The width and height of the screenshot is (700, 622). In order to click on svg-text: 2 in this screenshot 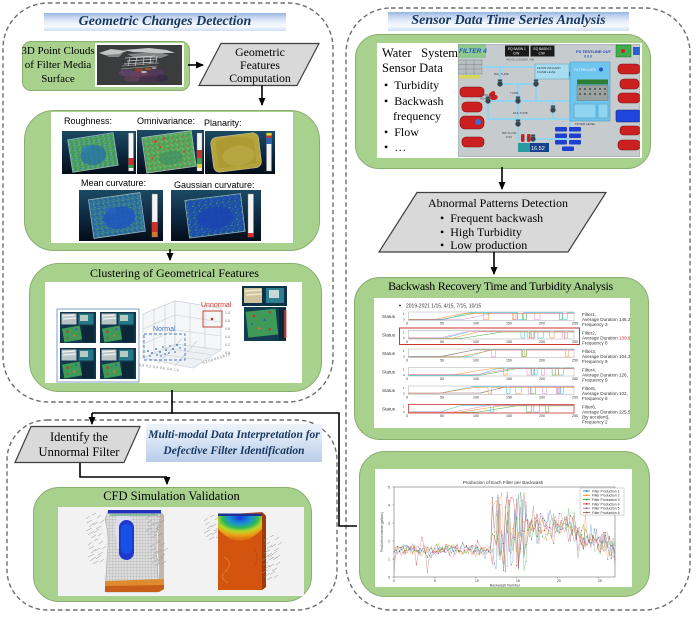, I will do `click(389, 542)`.